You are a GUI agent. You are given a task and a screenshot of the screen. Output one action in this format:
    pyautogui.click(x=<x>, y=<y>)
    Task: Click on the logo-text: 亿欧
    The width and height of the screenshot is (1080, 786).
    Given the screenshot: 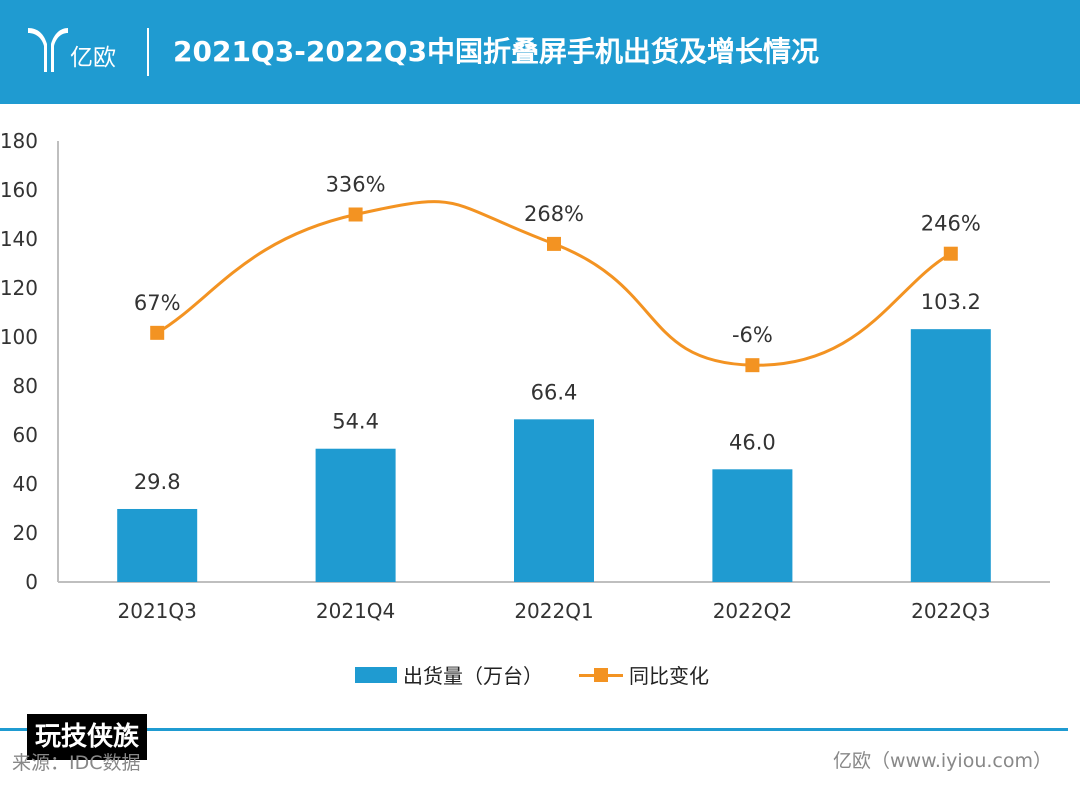 What is the action you would take?
    pyautogui.click(x=93, y=58)
    